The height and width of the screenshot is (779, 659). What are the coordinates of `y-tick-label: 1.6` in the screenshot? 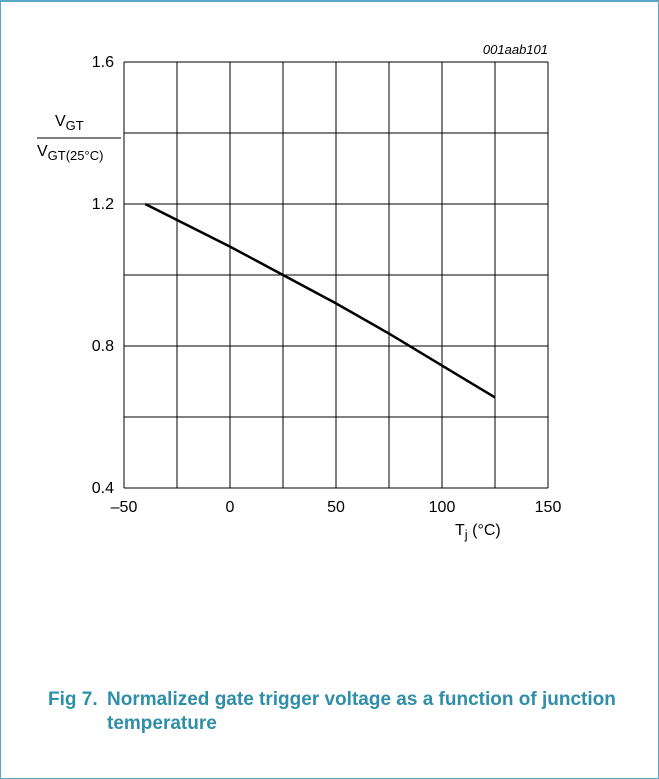 It's located at (103, 62).